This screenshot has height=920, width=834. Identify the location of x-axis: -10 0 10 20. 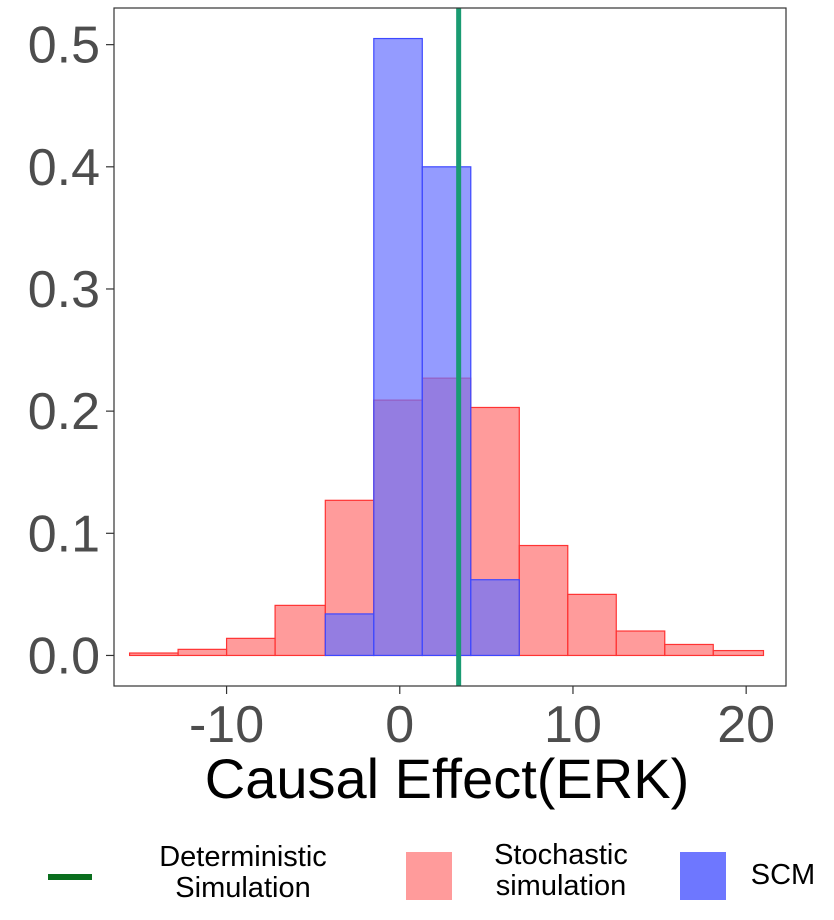
(482, 720).